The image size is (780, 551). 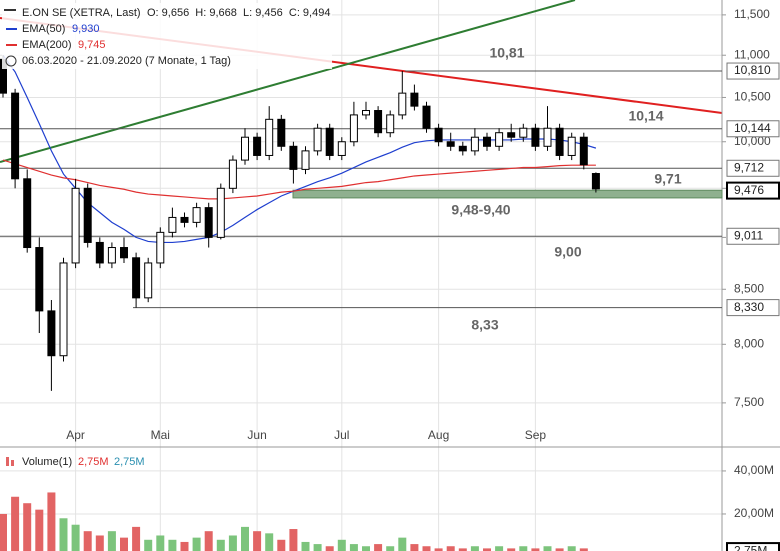 I want to click on support-zone, so click(x=507, y=194).